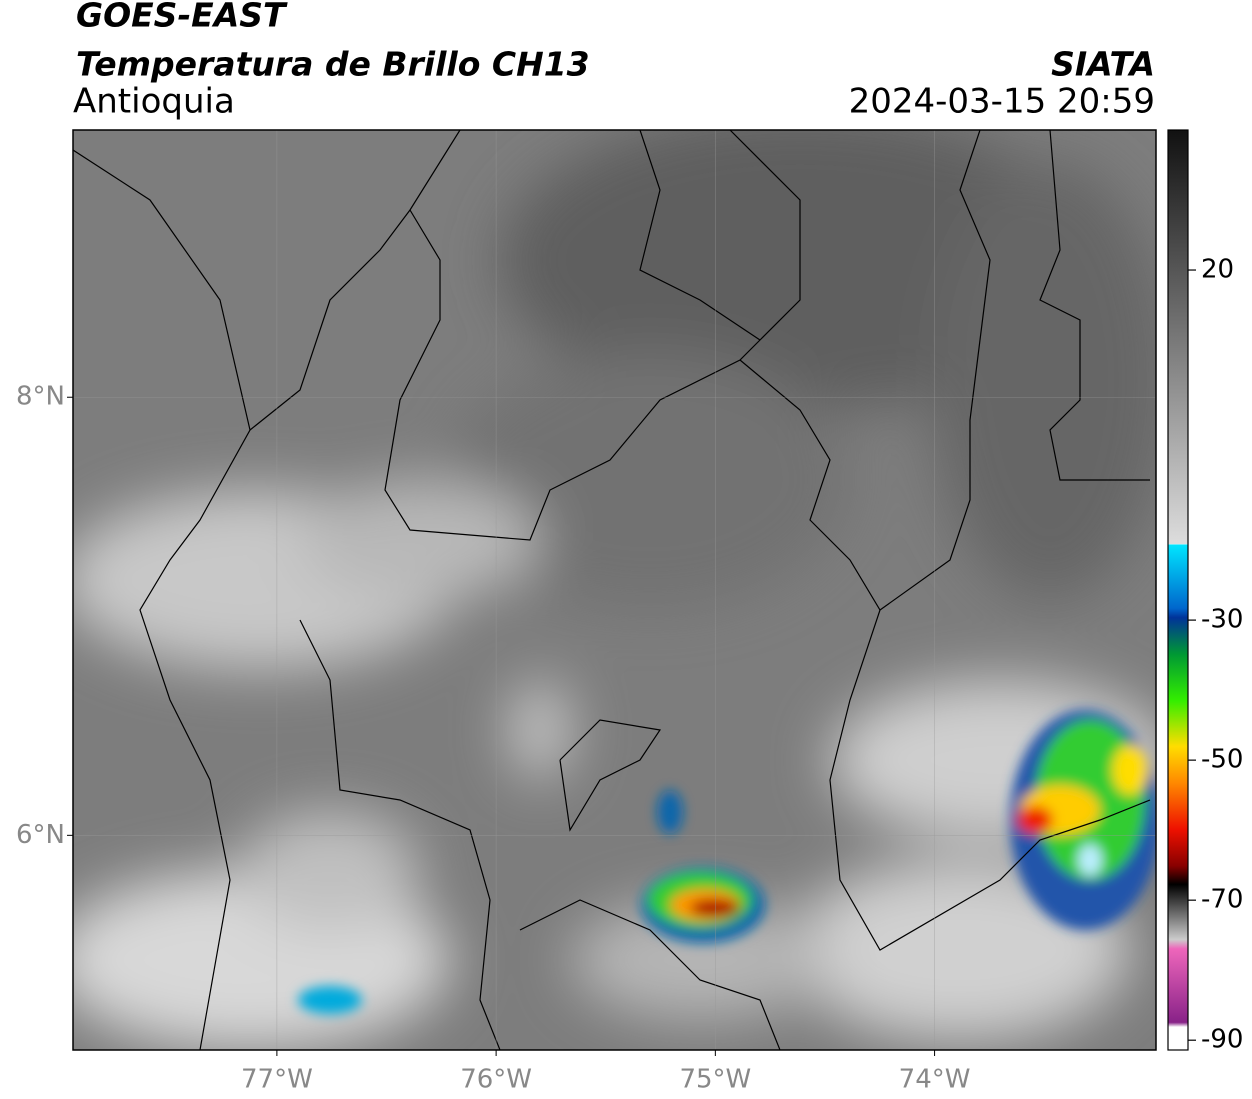 Image resolution: width=1252 pixels, height=1099 pixels. I want to click on colorbar, so click(1178, 590).